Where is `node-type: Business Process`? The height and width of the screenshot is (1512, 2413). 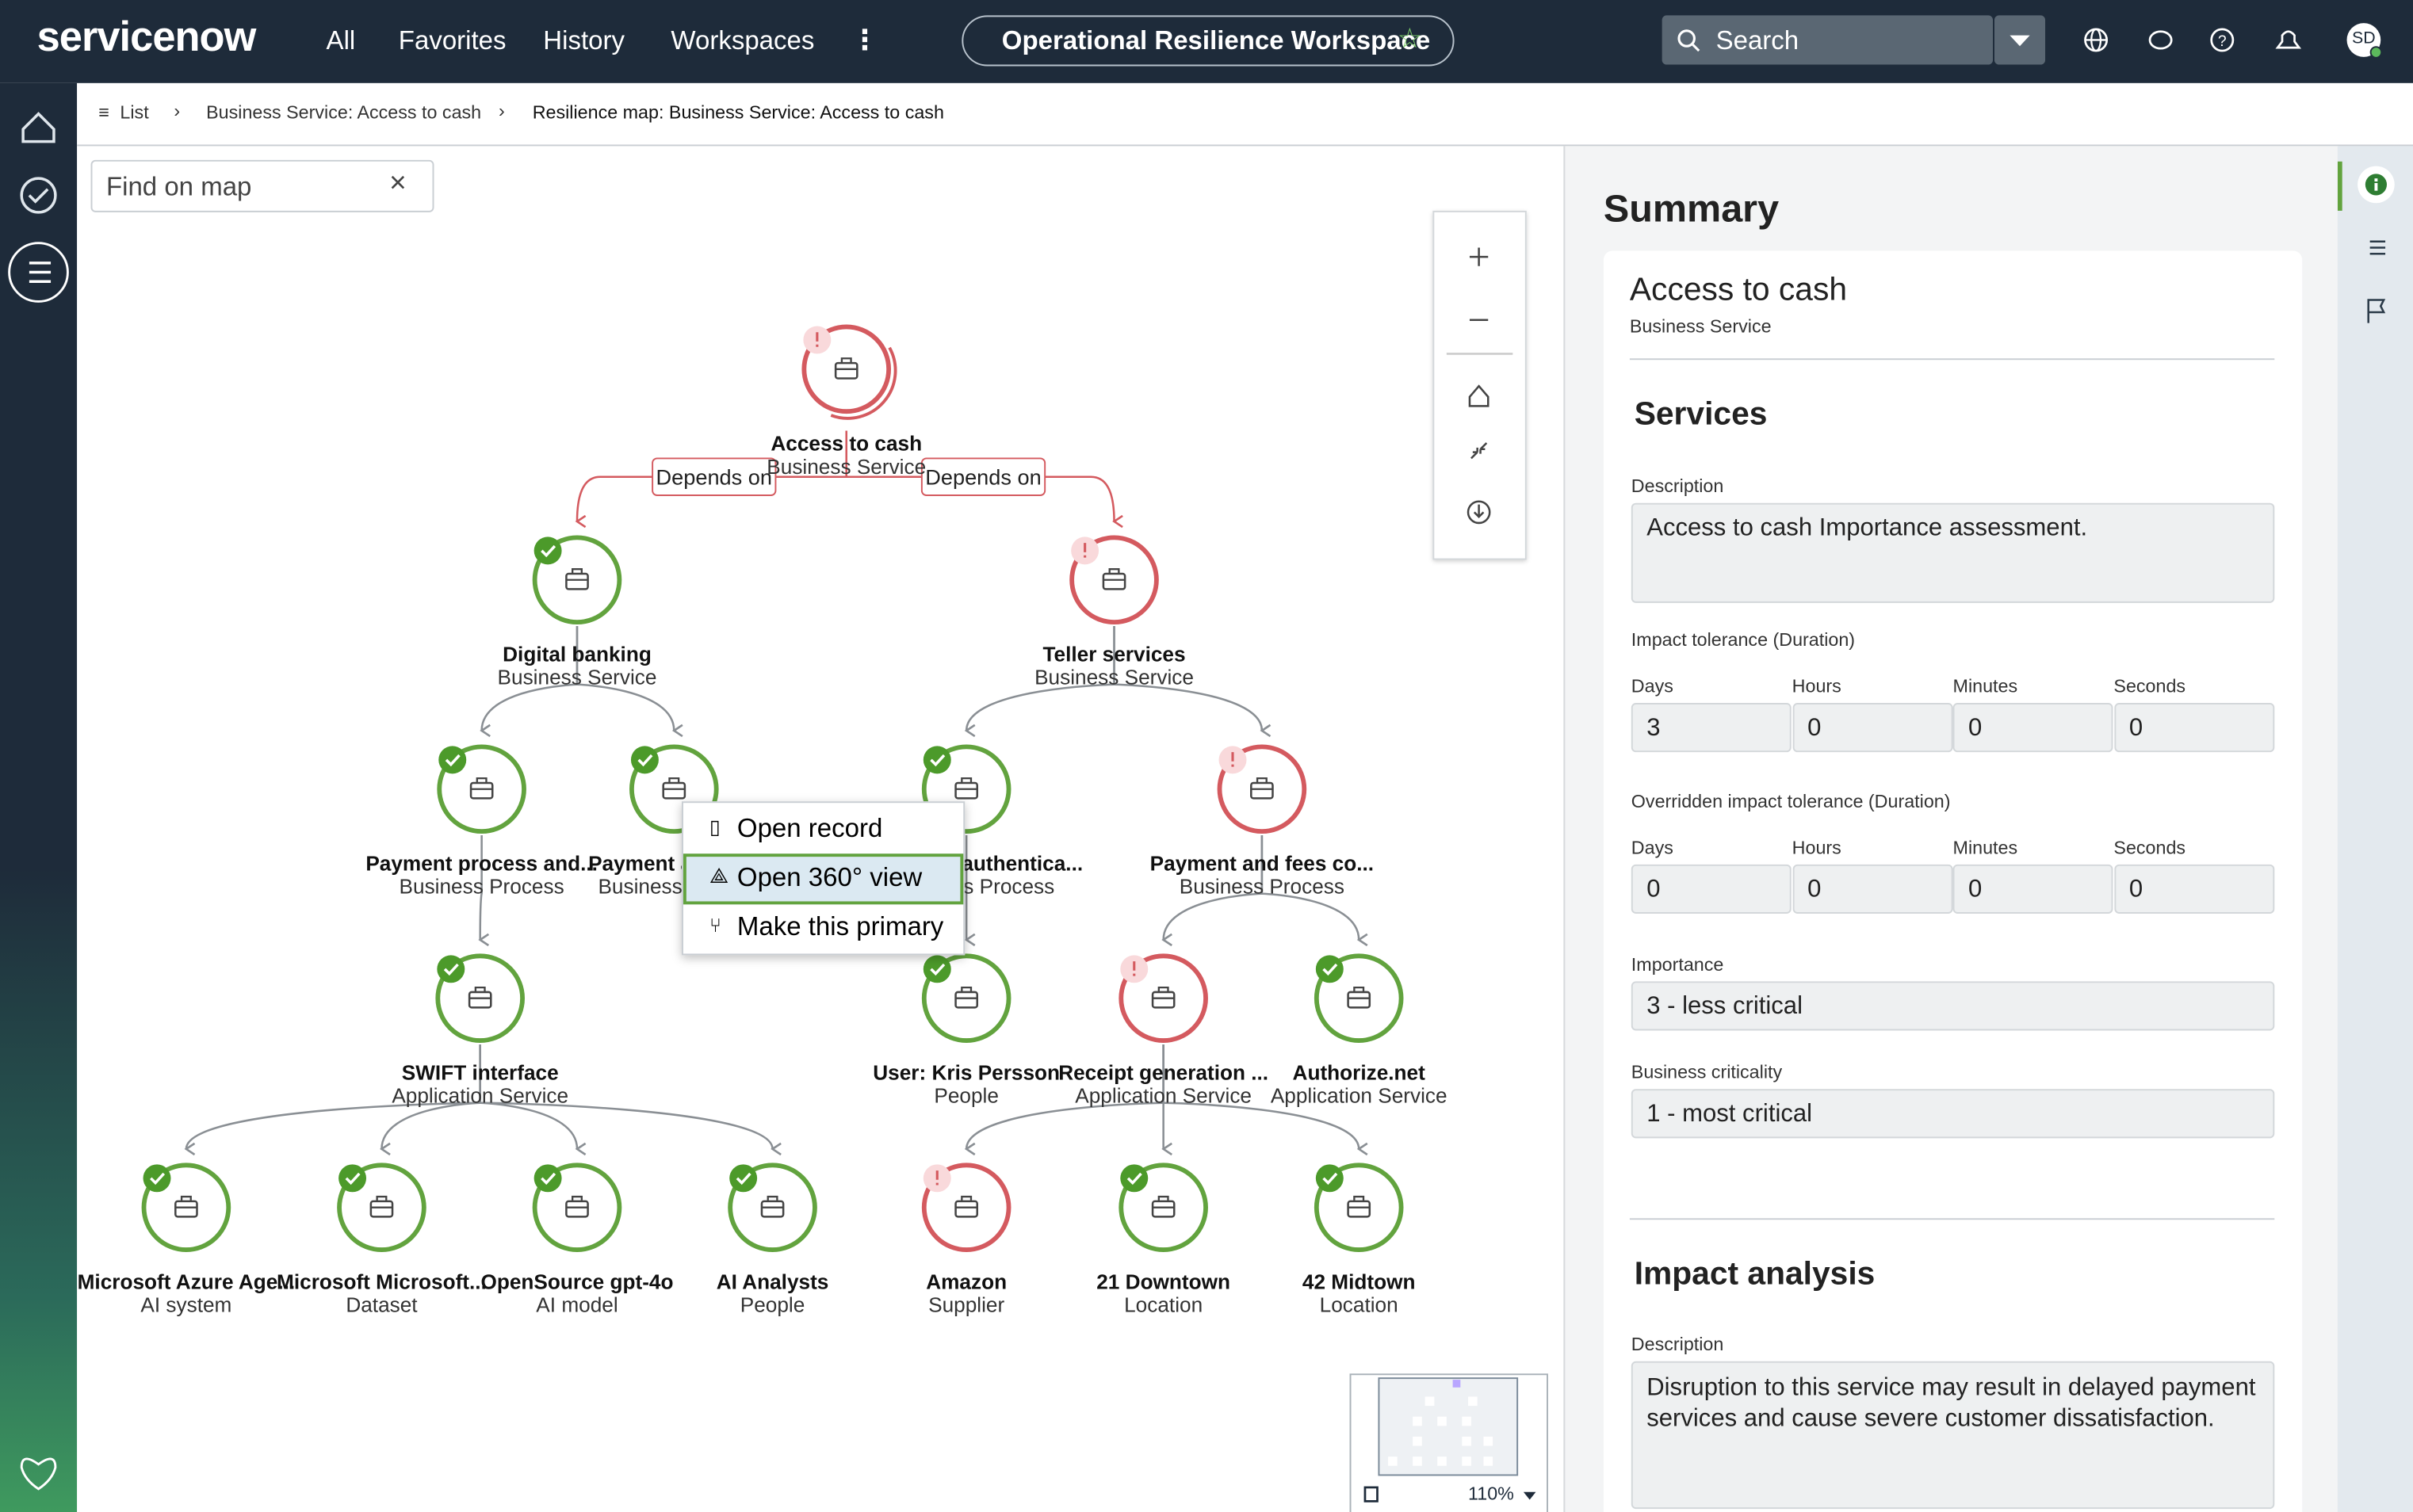
node-type: Business Process is located at coordinates (482, 887).